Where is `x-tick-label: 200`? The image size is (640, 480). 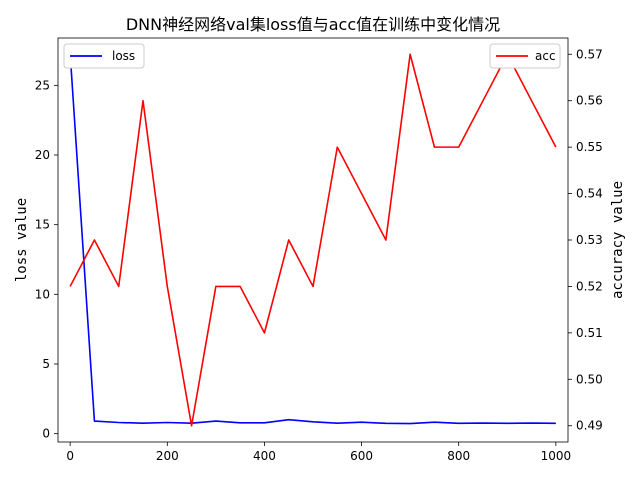
x-tick-label: 200 is located at coordinates (167, 456).